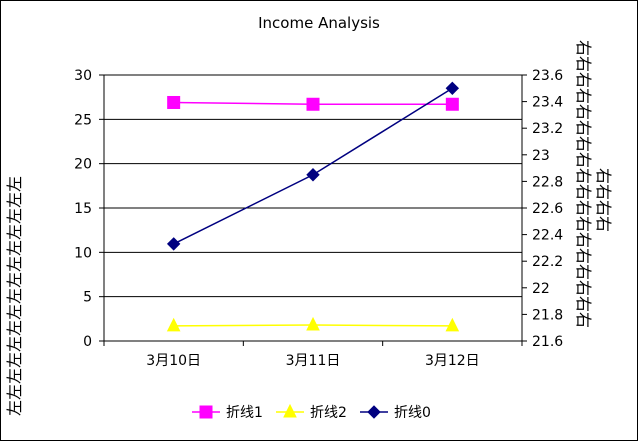  What do you see at coordinates (313, 361) in the screenshot?
I see `x-tick-label: 3月11日` at bounding box center [313, 361].